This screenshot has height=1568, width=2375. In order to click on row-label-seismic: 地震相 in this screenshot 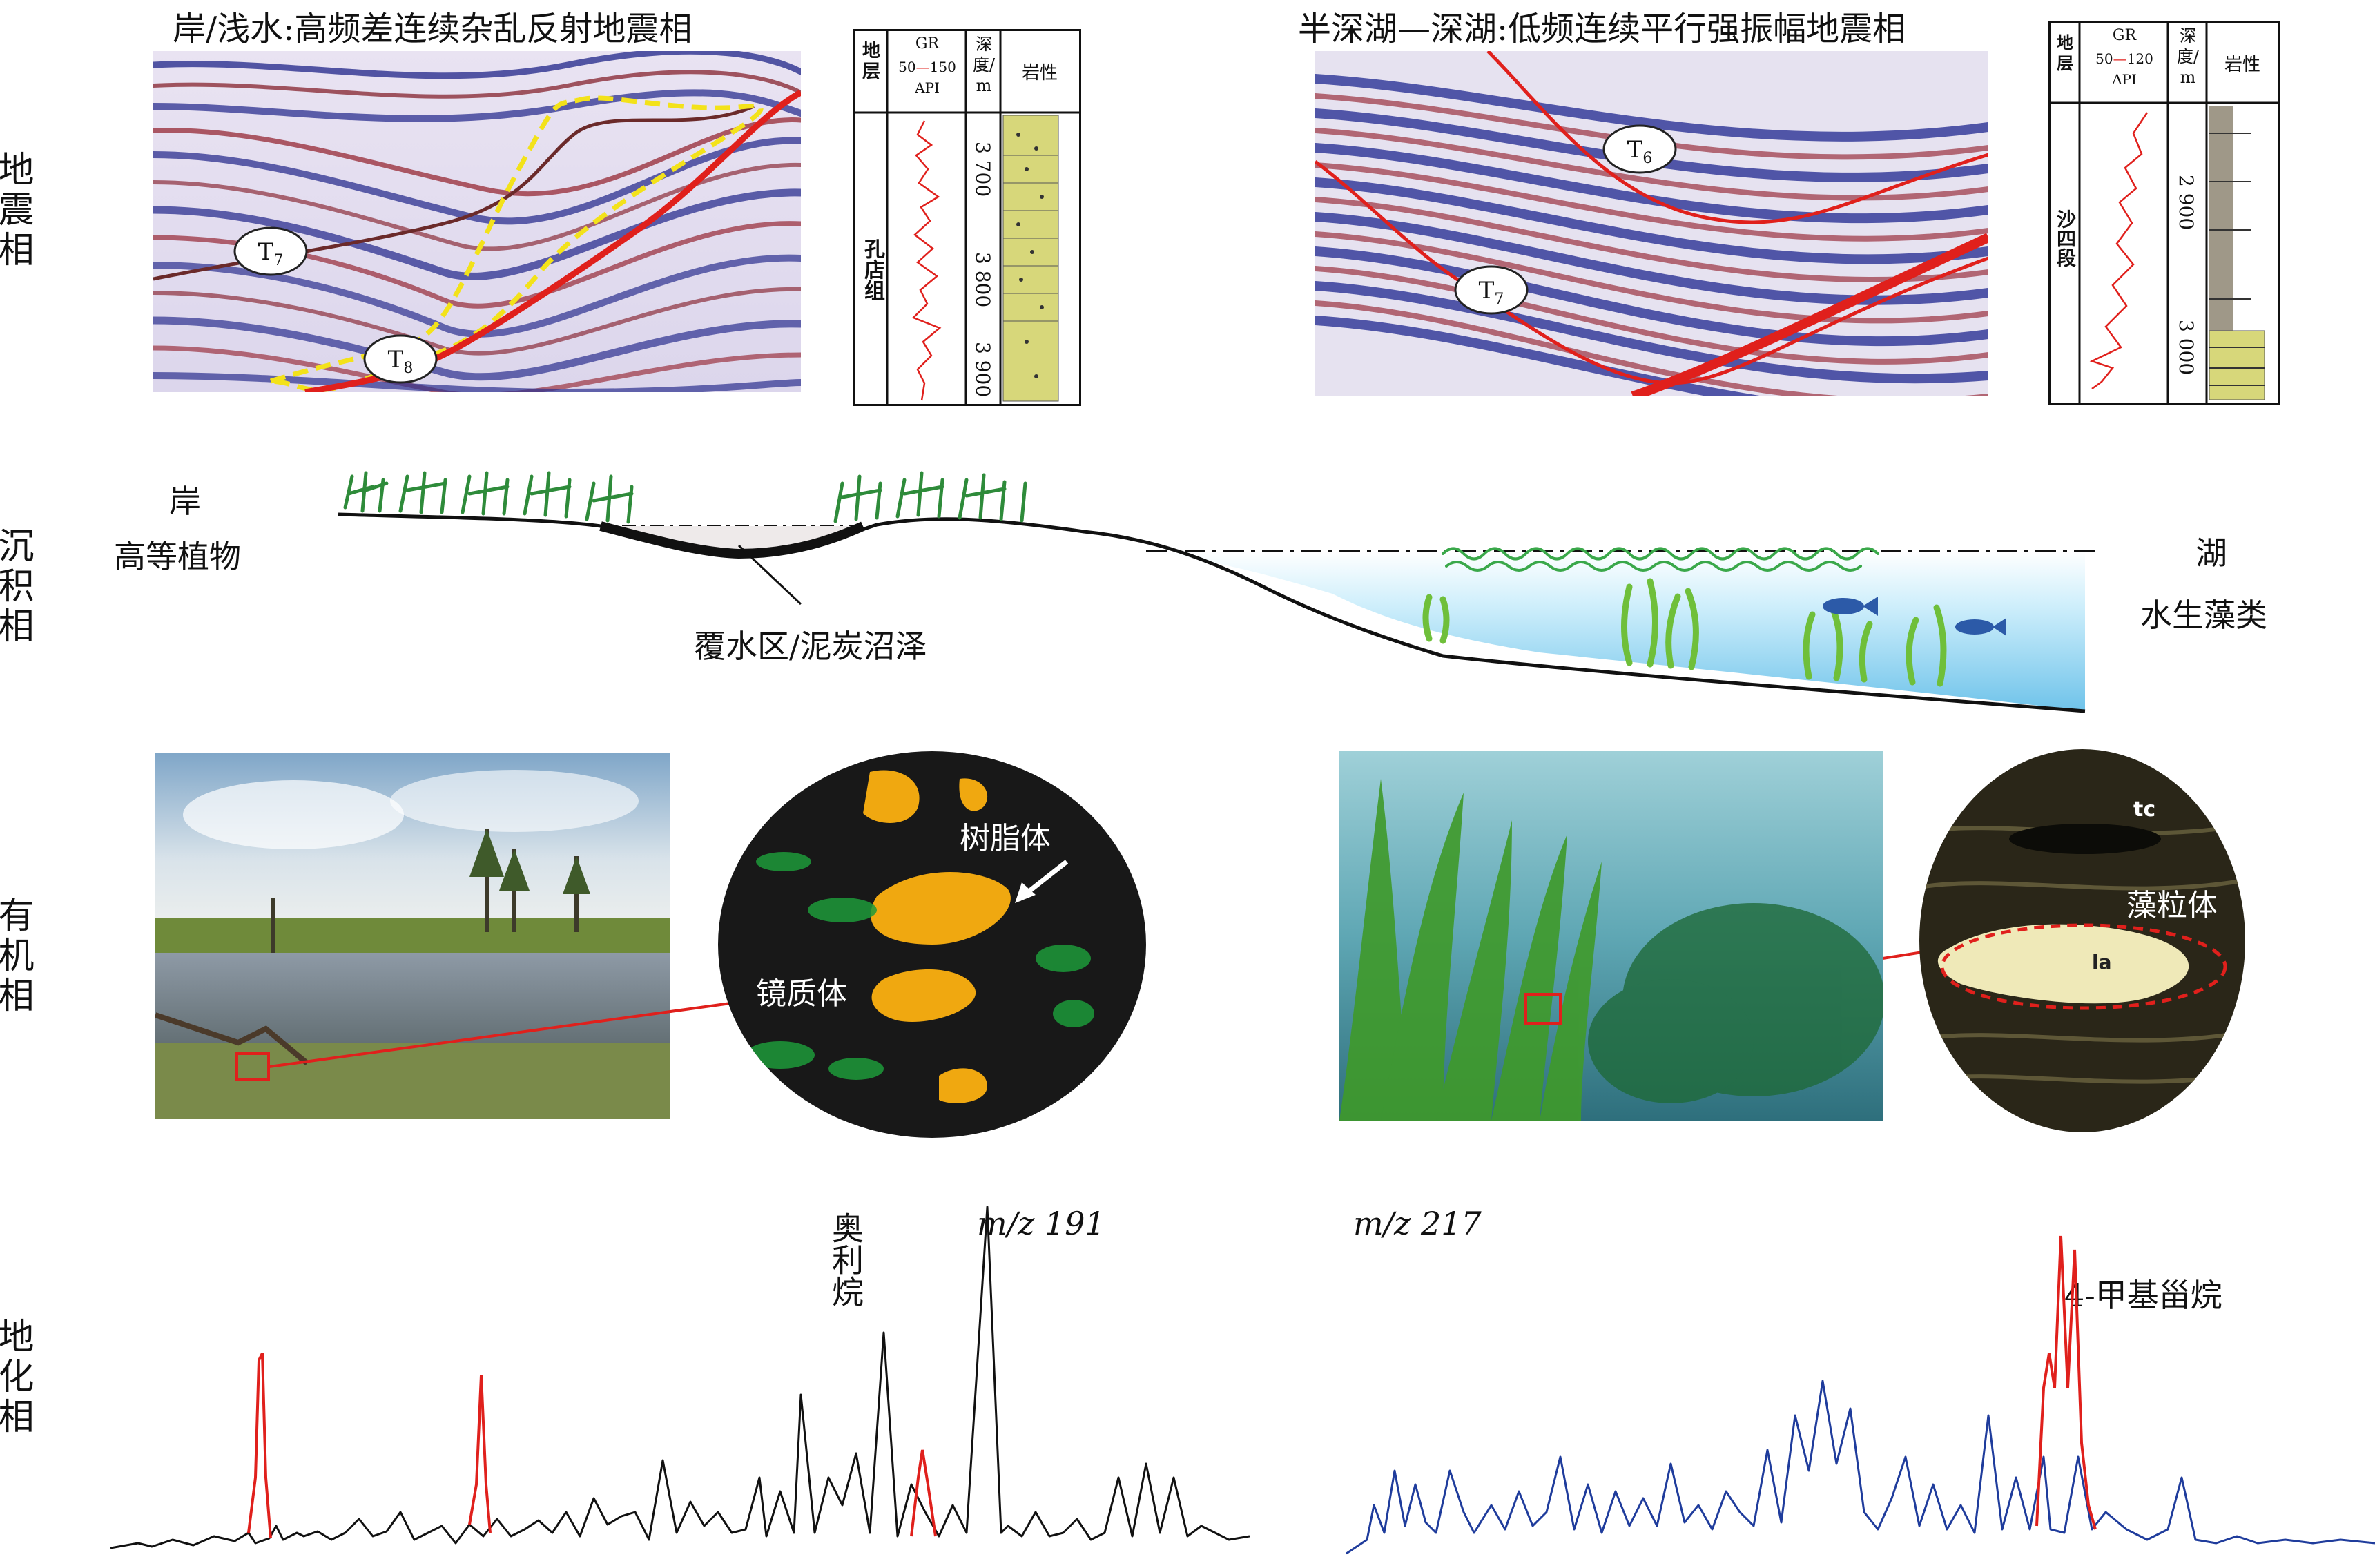, I will do `click(17, 211)`.